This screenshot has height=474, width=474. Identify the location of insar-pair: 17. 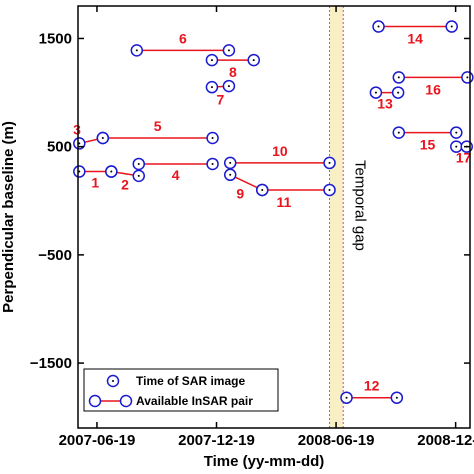
(461, 153).